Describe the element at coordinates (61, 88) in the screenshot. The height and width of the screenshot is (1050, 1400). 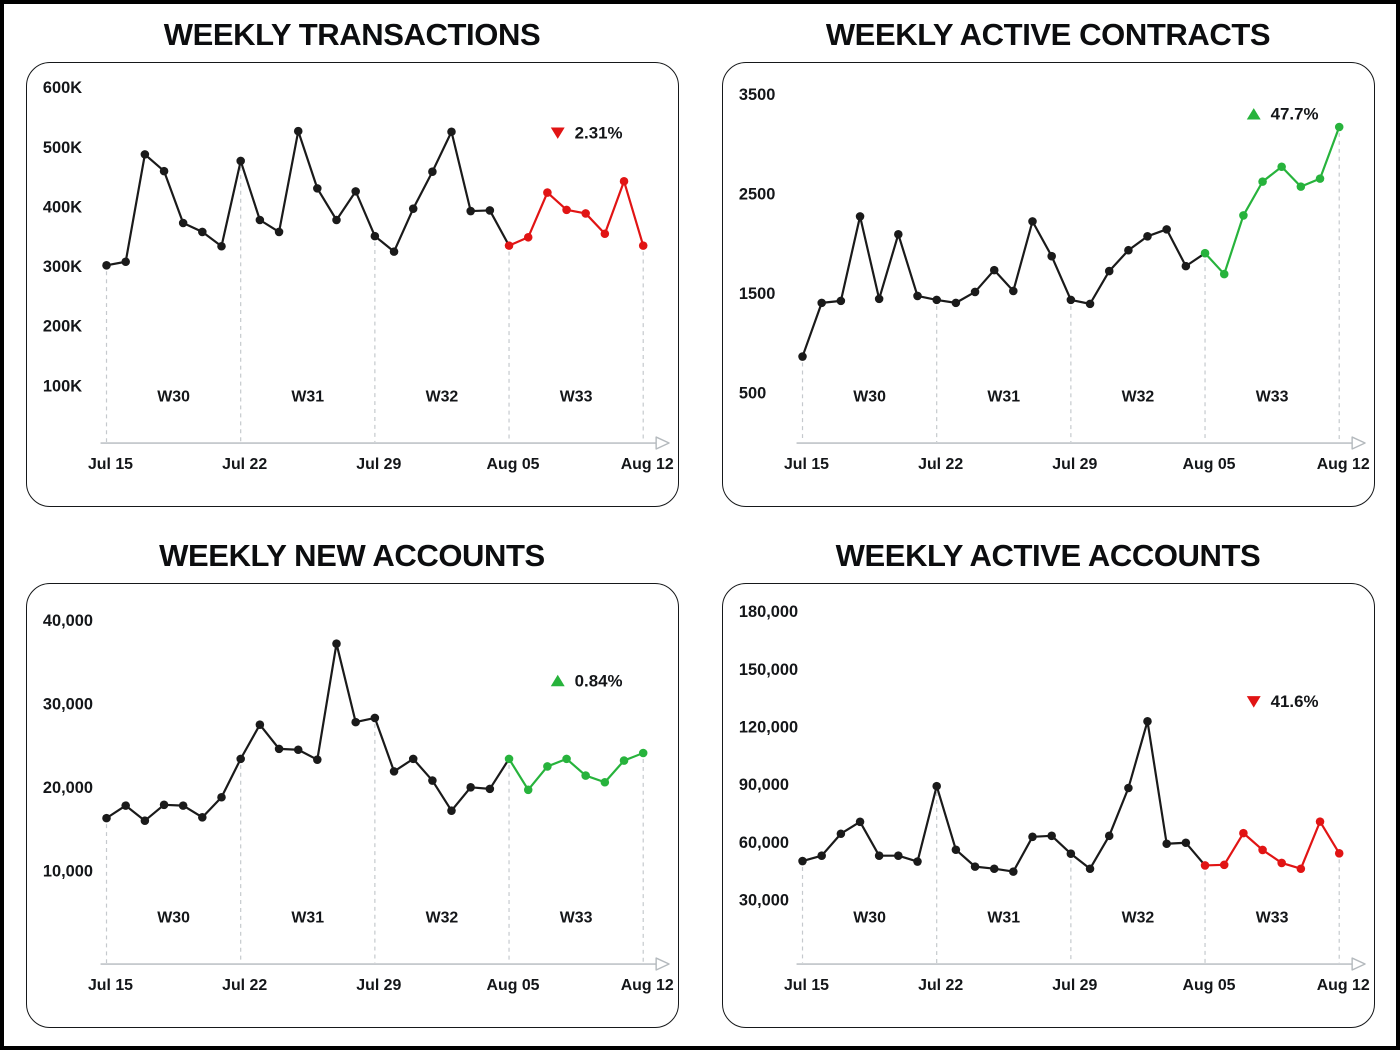
I see `y-tick-label: 600K` at that location.